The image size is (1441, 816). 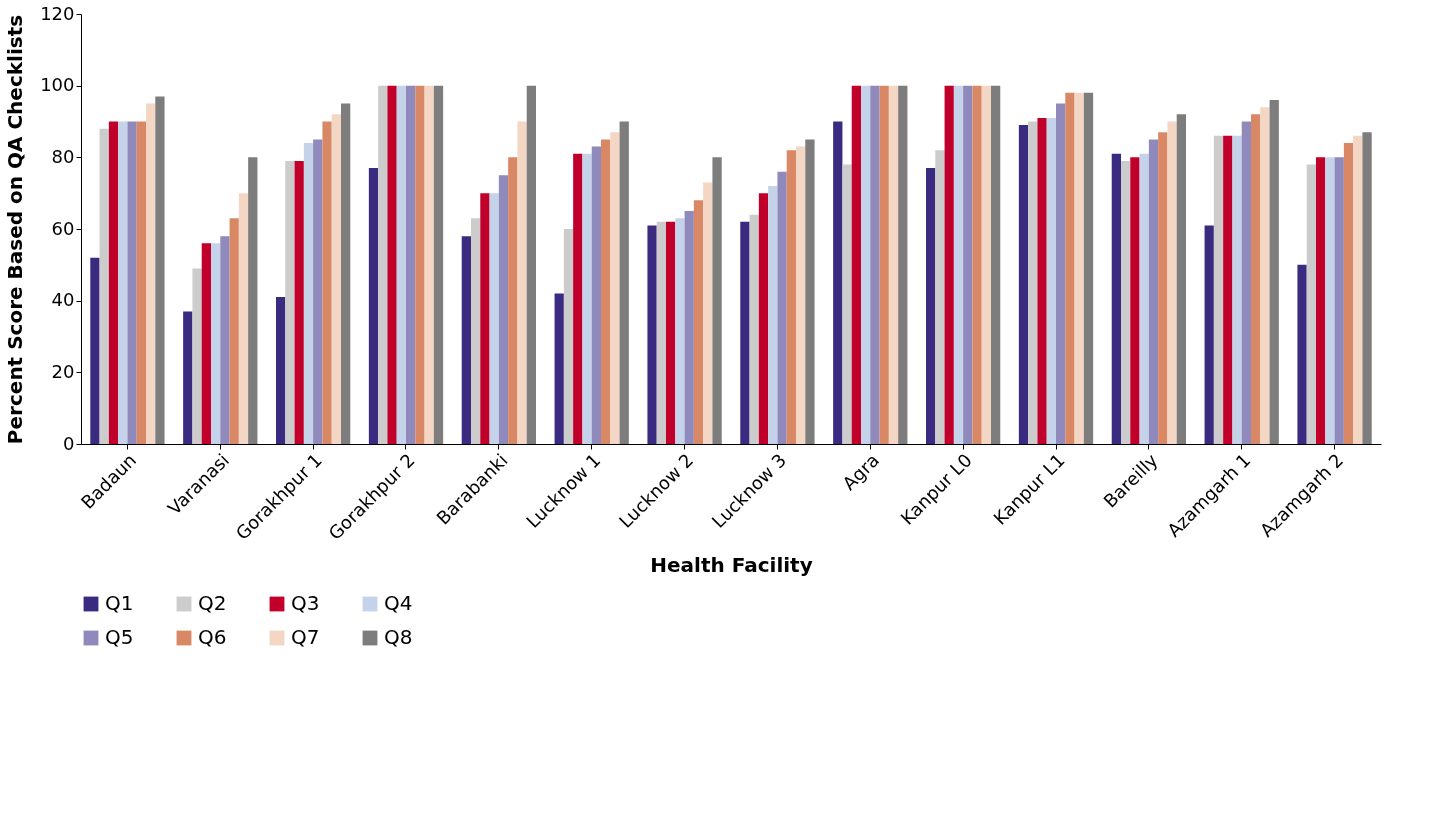 What do you see at coordinates (63, 371) in the screenshot?
I see `y-tick-label: 20` at bounding box center [63, 371].